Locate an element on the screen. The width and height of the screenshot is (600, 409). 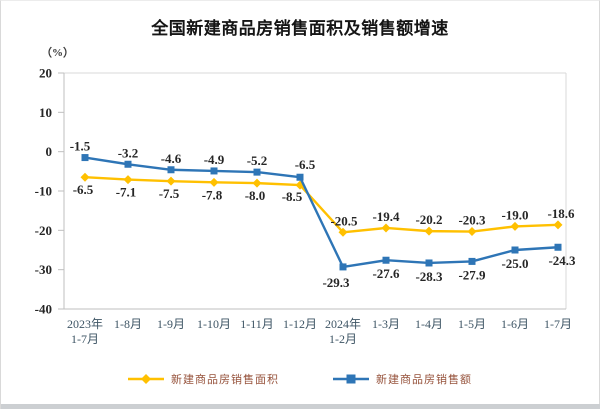
y-tick-label: -10 is located at coordinates (43, 191).